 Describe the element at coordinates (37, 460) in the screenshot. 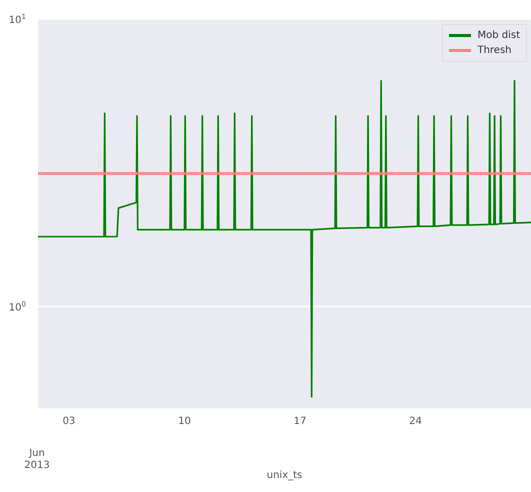

I see `text: Jun 2013` at that location.